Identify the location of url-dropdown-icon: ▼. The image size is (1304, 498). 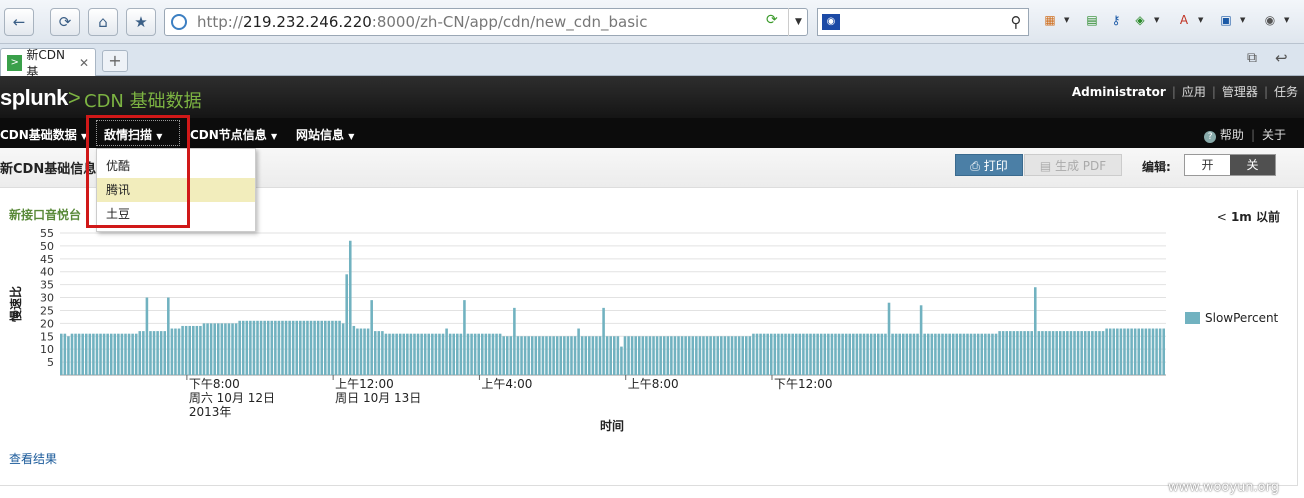
(798, 22).